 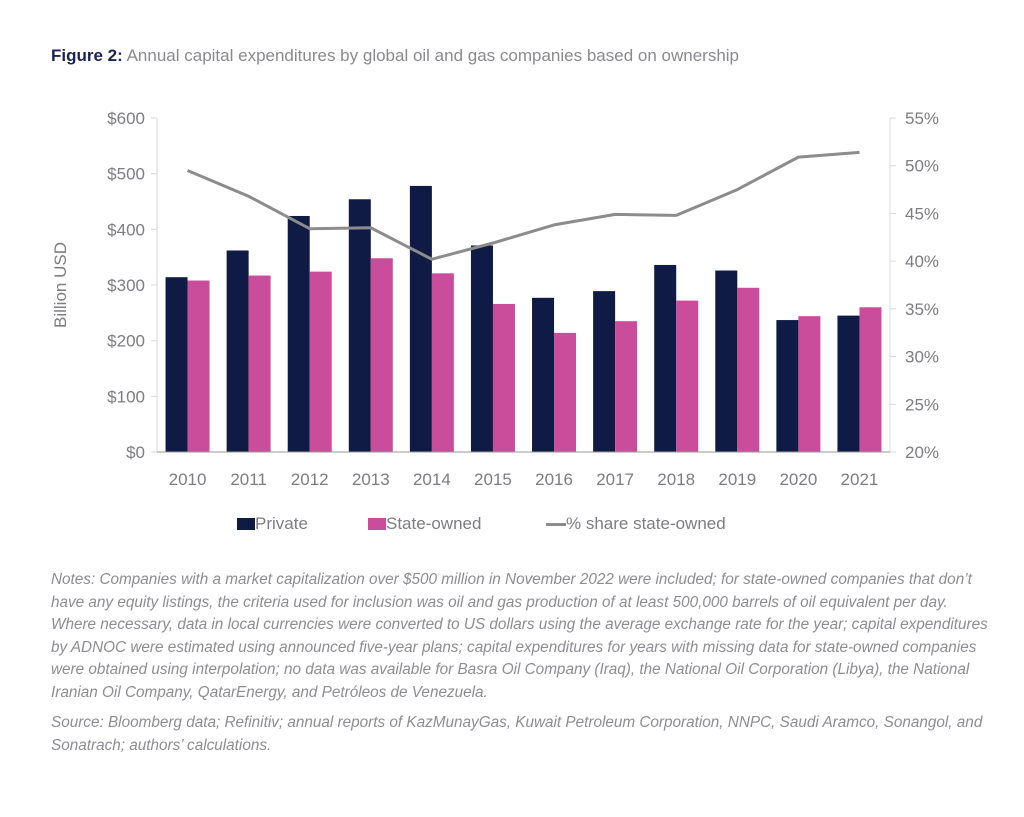 What do you see at coordinates (87, 55) in the screenshot?
I see `figure-label: Figure 2:` at bounding box center [87, 55].